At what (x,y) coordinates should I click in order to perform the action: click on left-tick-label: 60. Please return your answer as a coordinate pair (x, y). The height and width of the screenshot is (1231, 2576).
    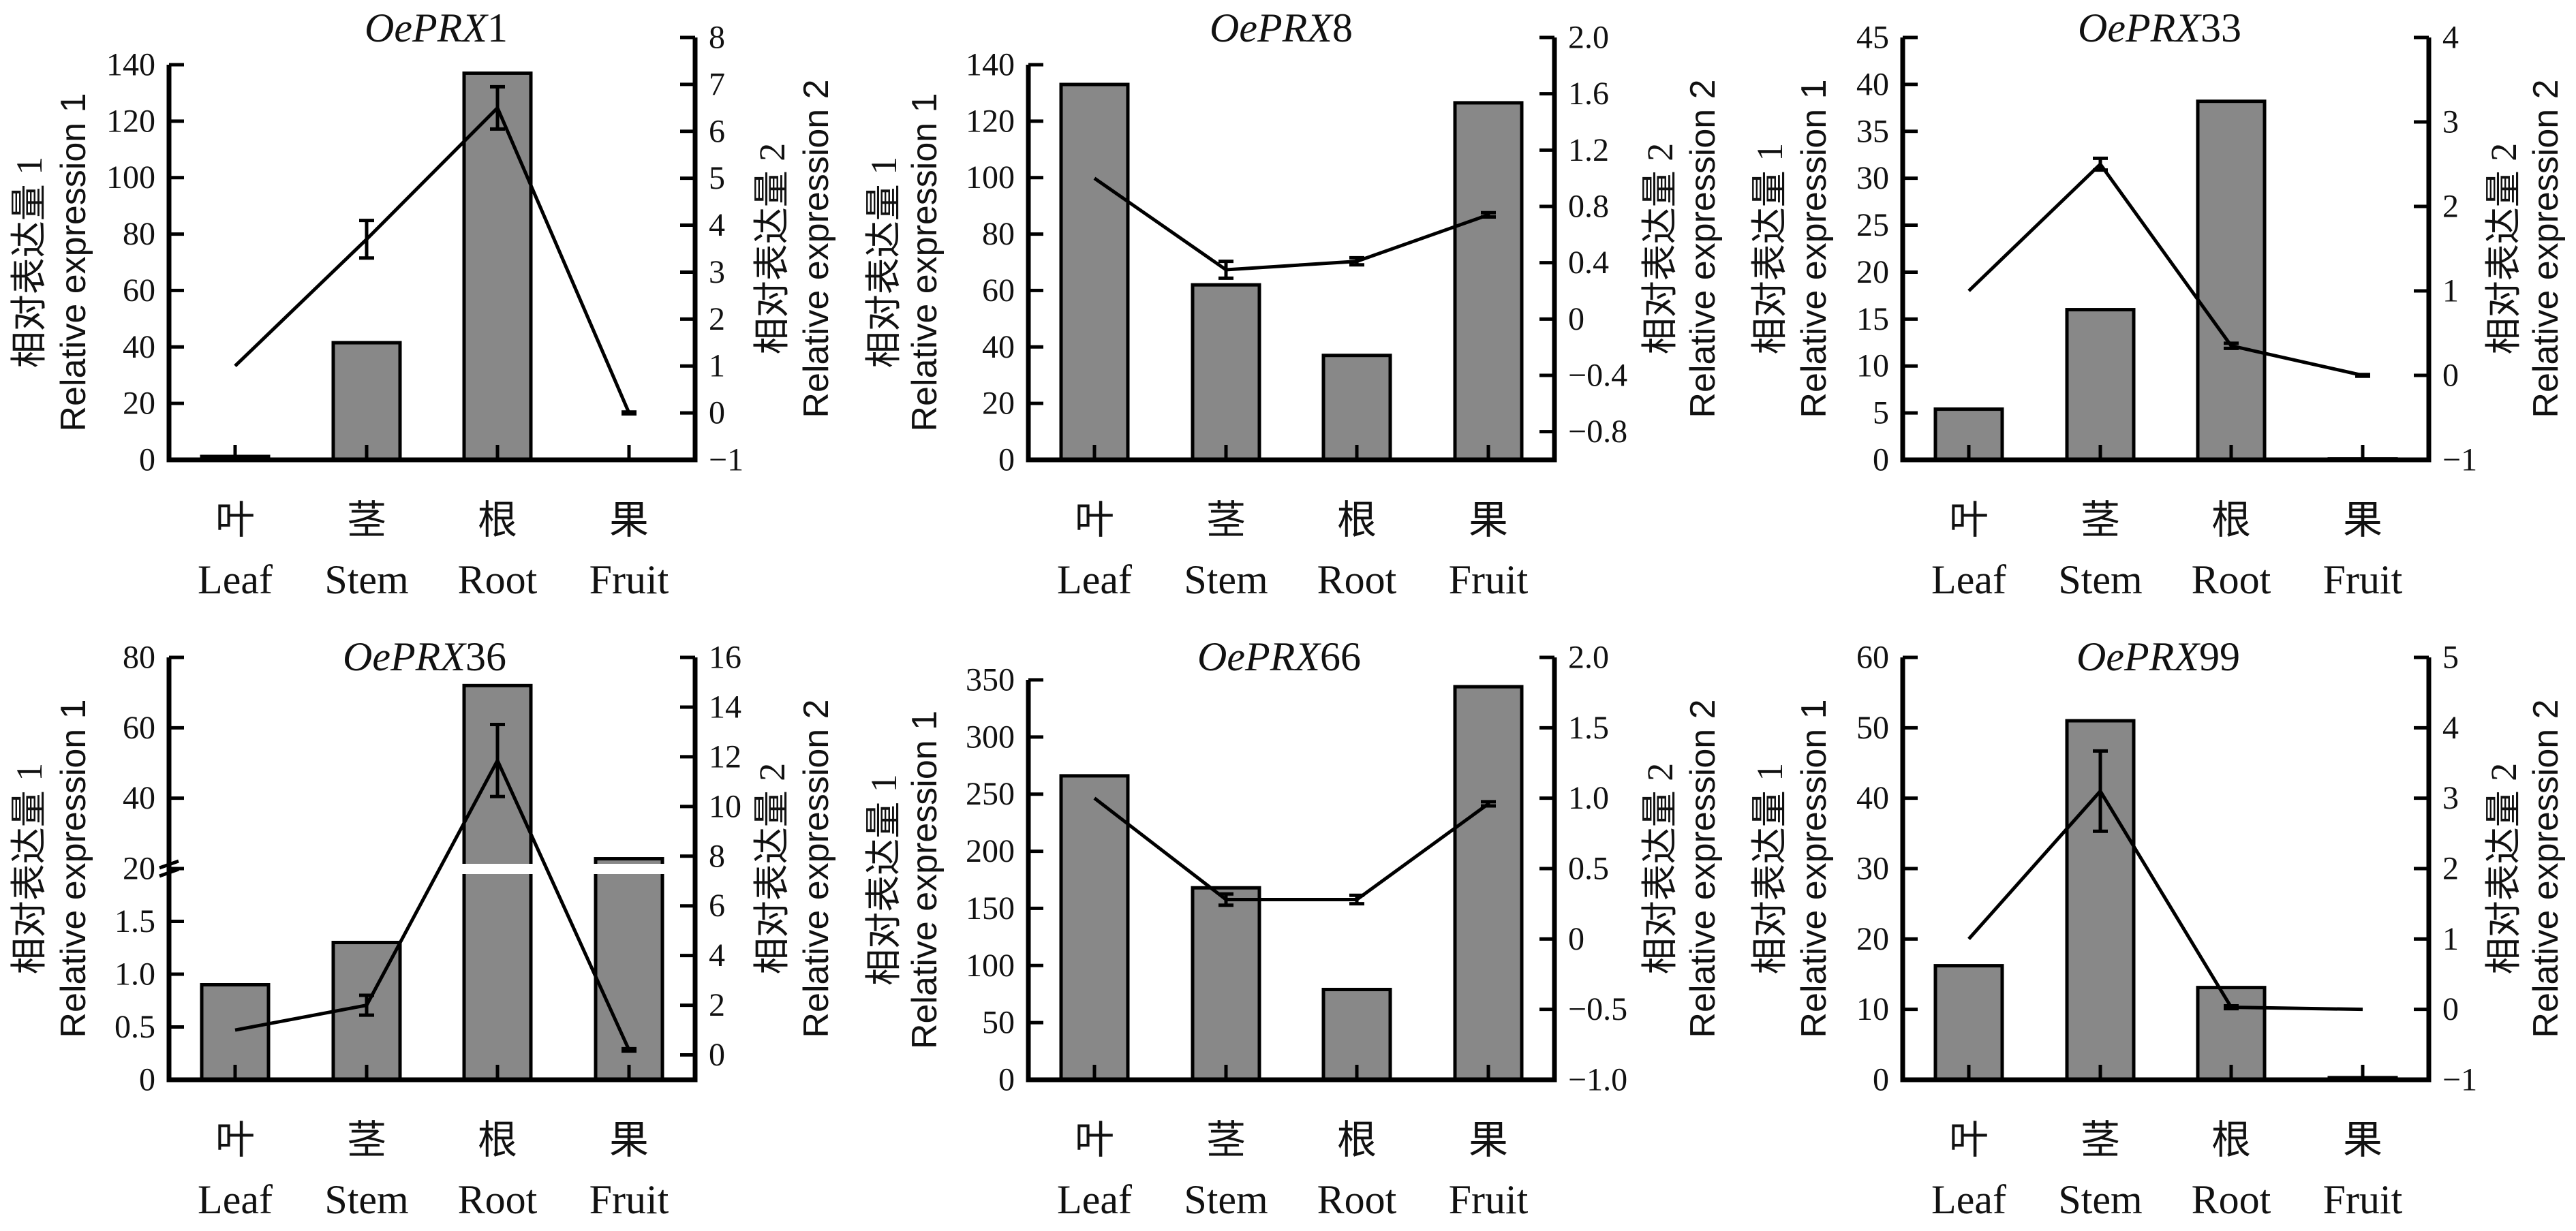
    Looking at the image, I should click on (1872, 658).